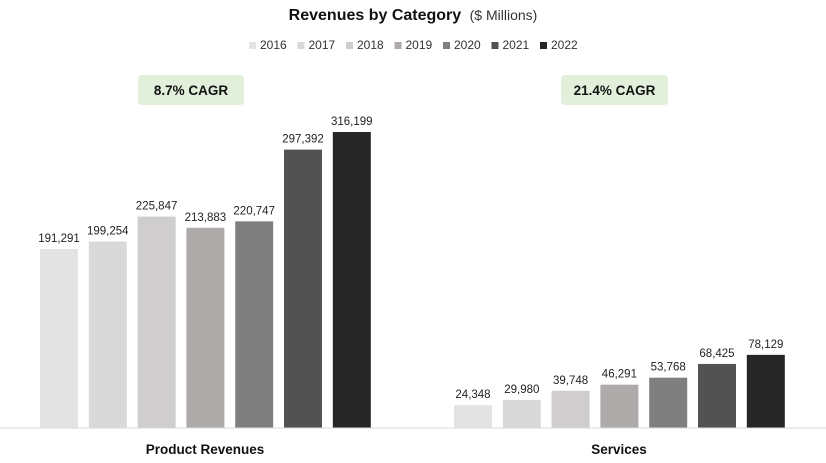 The height and width of the screenshot is (463, 826). What do you see at coordinates (570, 381) in the screenshot?
I see `data-label-2018-1: 39,748` at bounding box center [570, 381].